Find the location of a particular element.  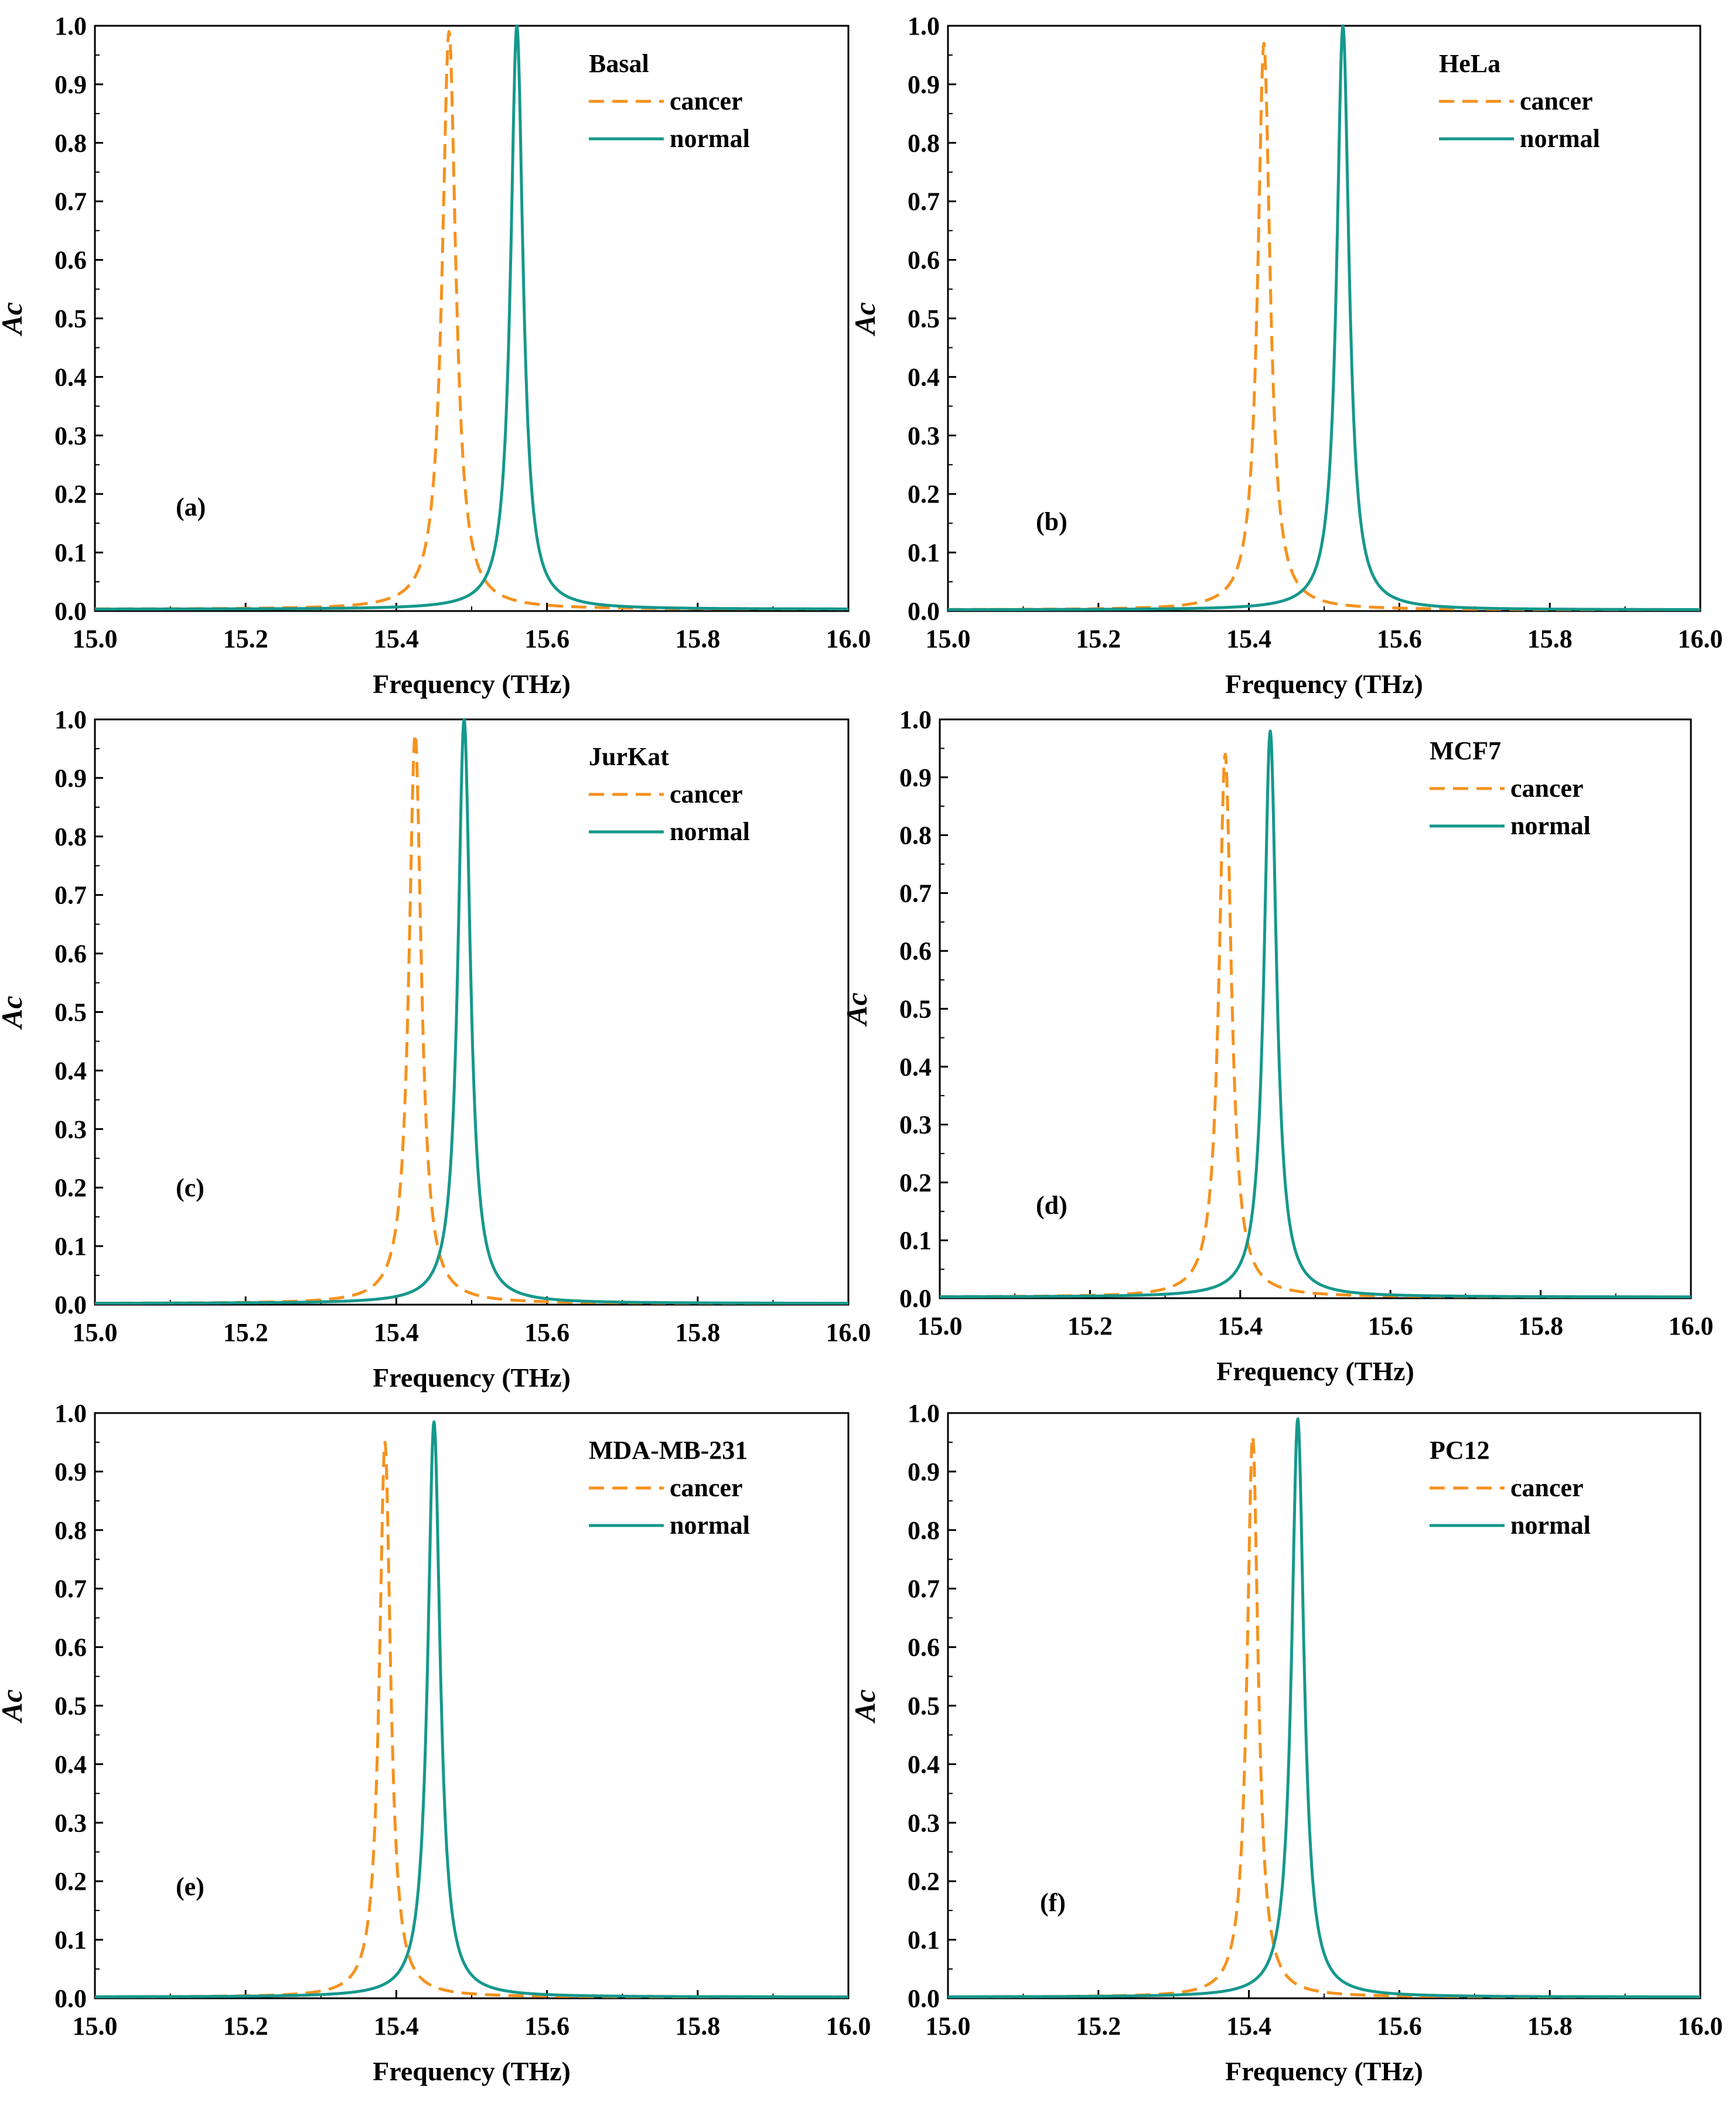

legend-title: PC12 is located at coordinates (1460, 1450).